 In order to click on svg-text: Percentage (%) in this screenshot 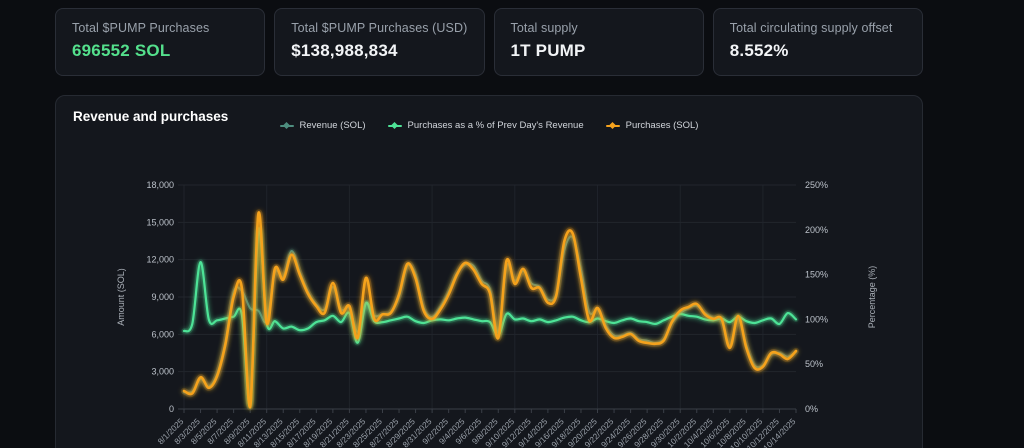, I will do `click(872, 297)`.